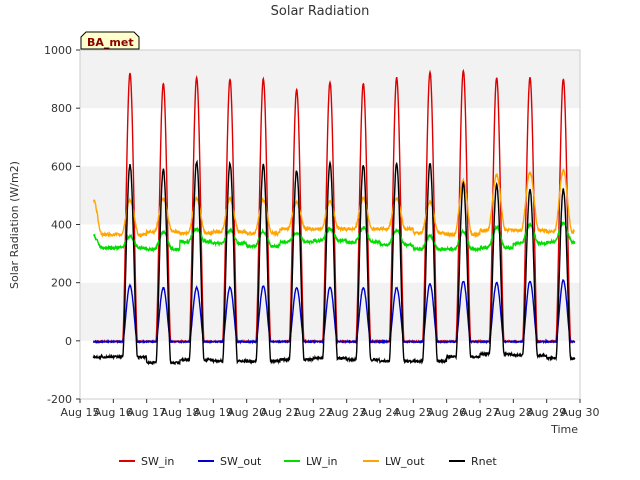 Image resolution: width=640 pixels, height=480 pixels. I want to click on x-tick-label: Aug 27, so click(480, 412).